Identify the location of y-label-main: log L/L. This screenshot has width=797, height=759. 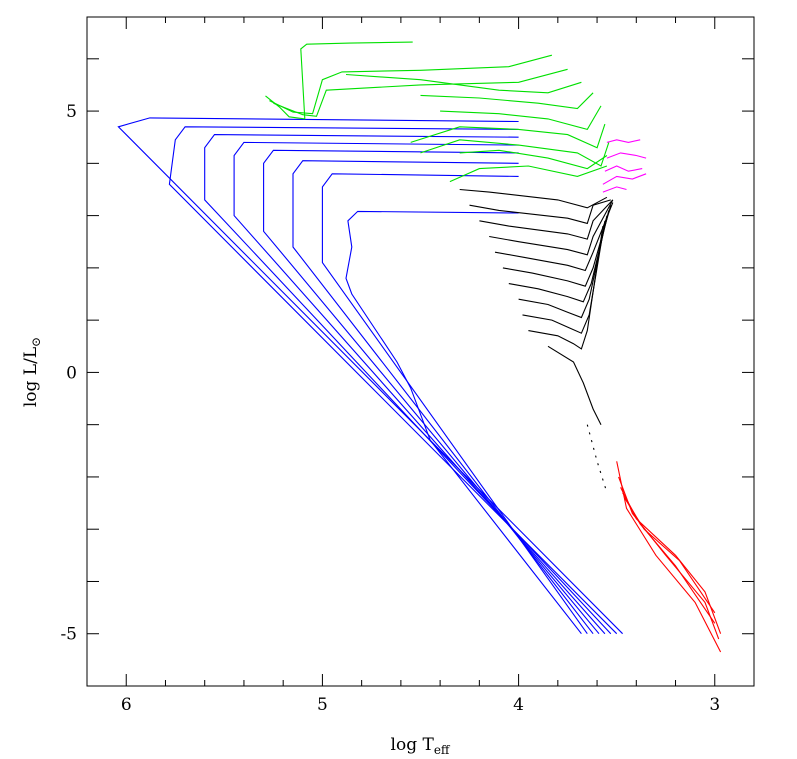
(31, 377).